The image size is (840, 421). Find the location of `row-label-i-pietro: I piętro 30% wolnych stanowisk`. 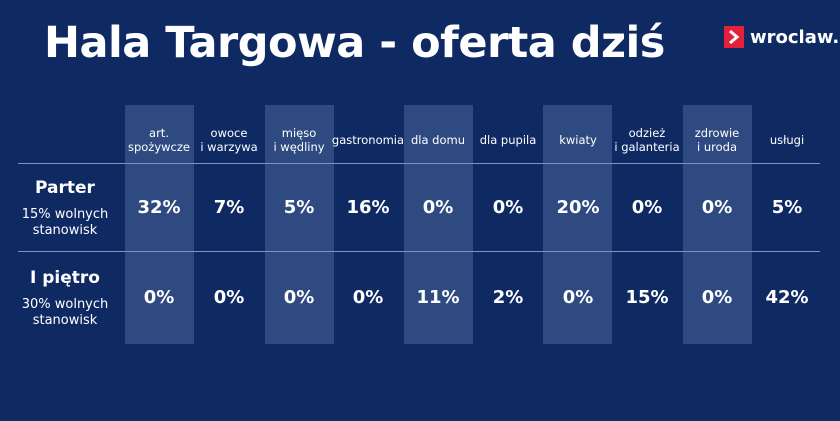

row-label-i-pietro: I piętro 30% wolnych stanowisk is located at coordinates (65, 298).